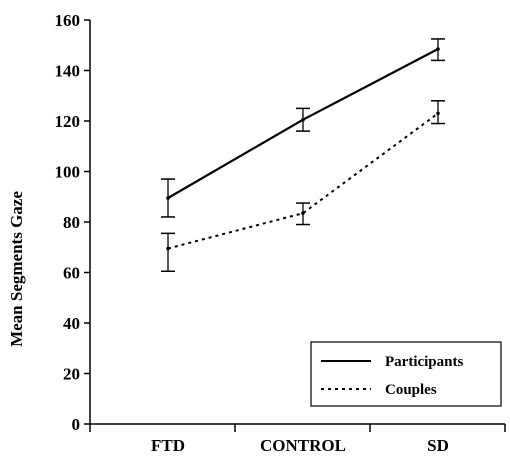 The height and width of the screenshot is (463, 510). I want to click on category-labels: FTD CONTROL SD, so click(300, 445).